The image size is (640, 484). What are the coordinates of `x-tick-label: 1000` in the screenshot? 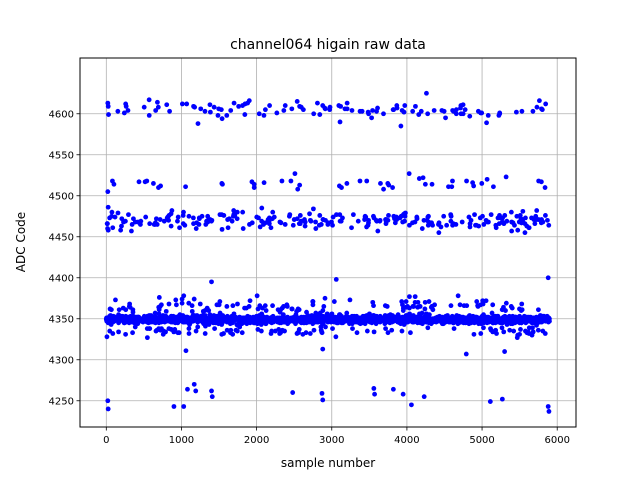 It's located at (181, 440).